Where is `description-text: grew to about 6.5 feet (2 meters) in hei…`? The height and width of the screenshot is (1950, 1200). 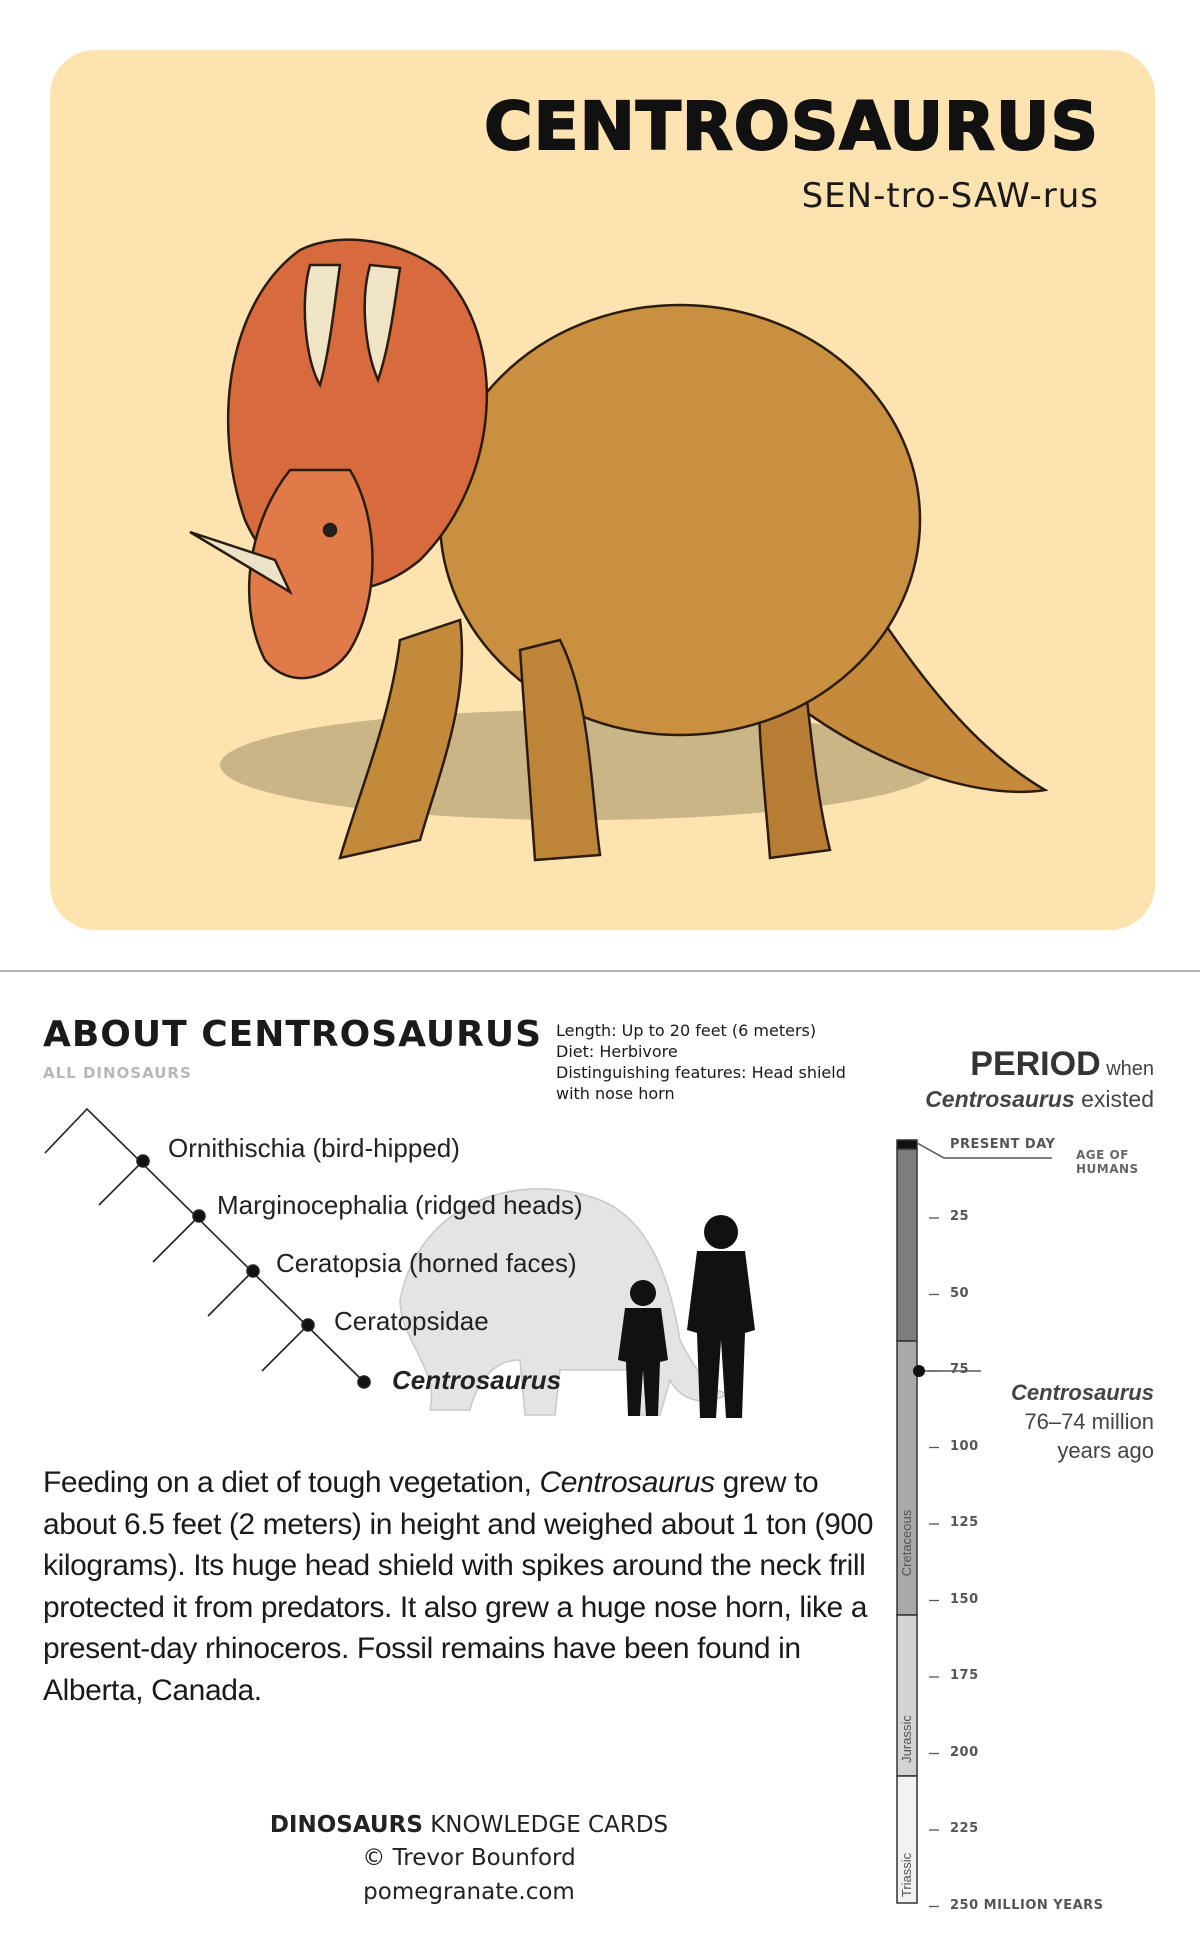
description-text: grew to about 6.5 feet (2 meters) in hei… is located at coordinates (458, 1586).